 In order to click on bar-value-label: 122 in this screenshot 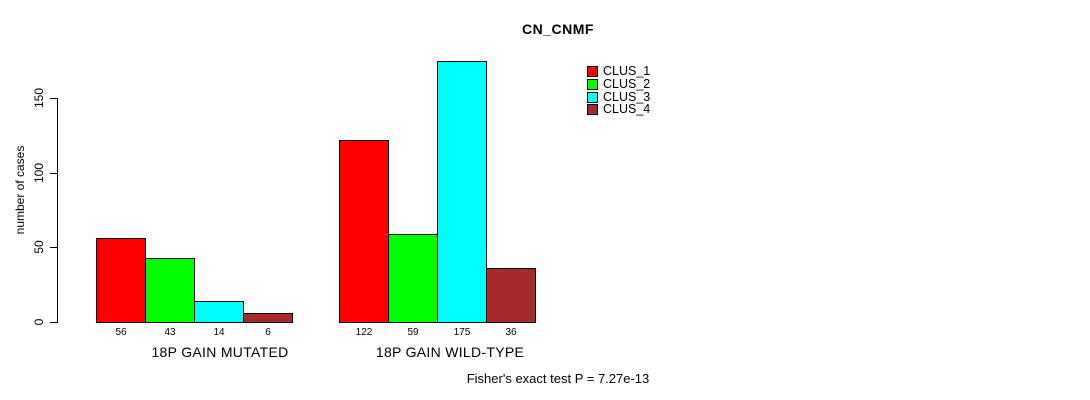, I will do `click(364, 332)`.